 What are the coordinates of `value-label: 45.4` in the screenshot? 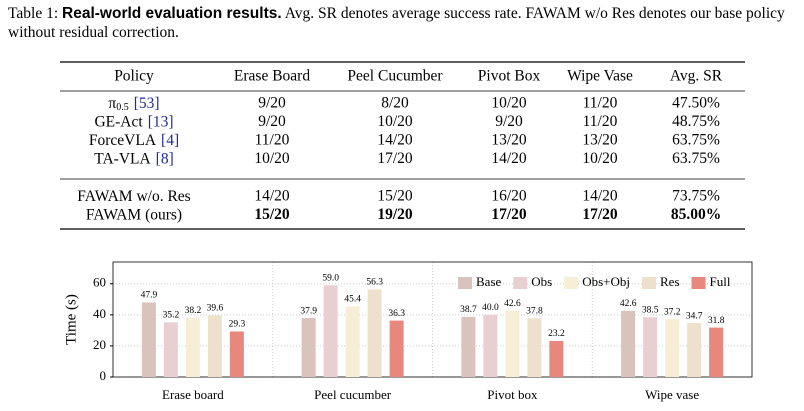 It's located at (352, 300).